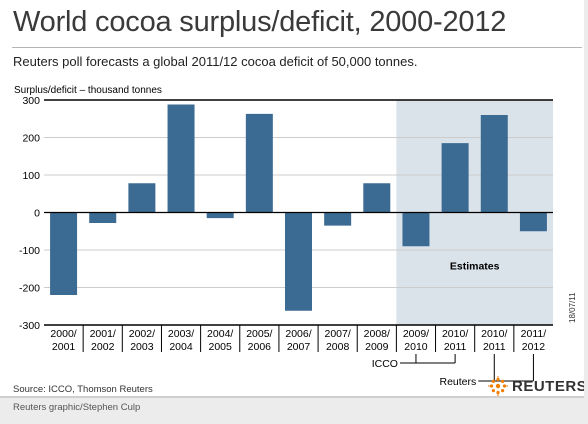 This screenshot has height=424, width=588. I want to click on icco-group-label: ICCO, so click(385, 364).